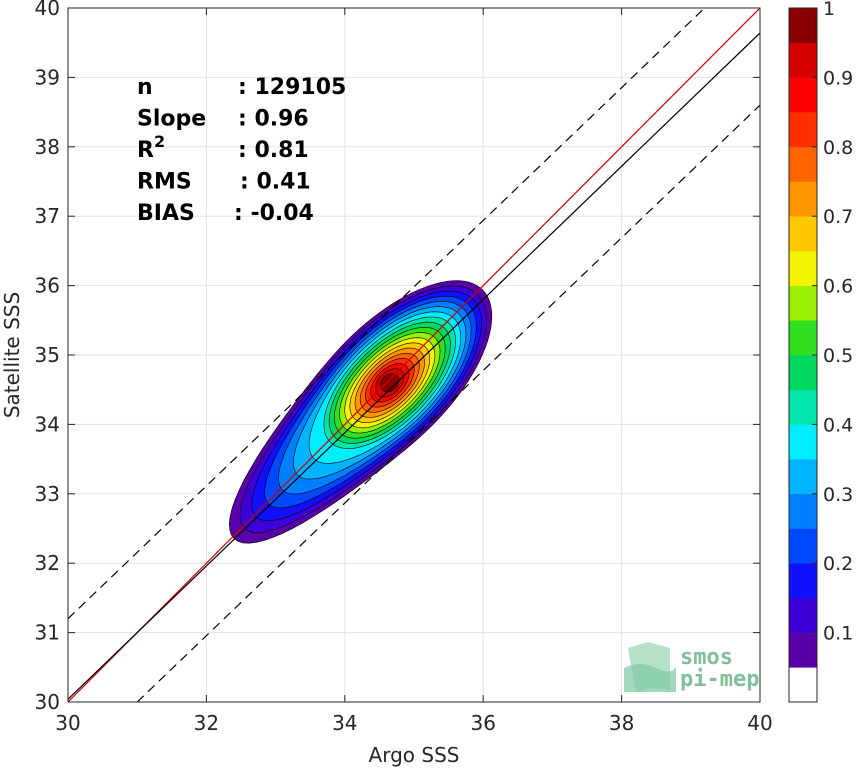 This screenshot has width=857, height=768. Describe the element at coordinates (803, 650) in the screenshot. I see `colorbar-swatch-0.1` at that location.